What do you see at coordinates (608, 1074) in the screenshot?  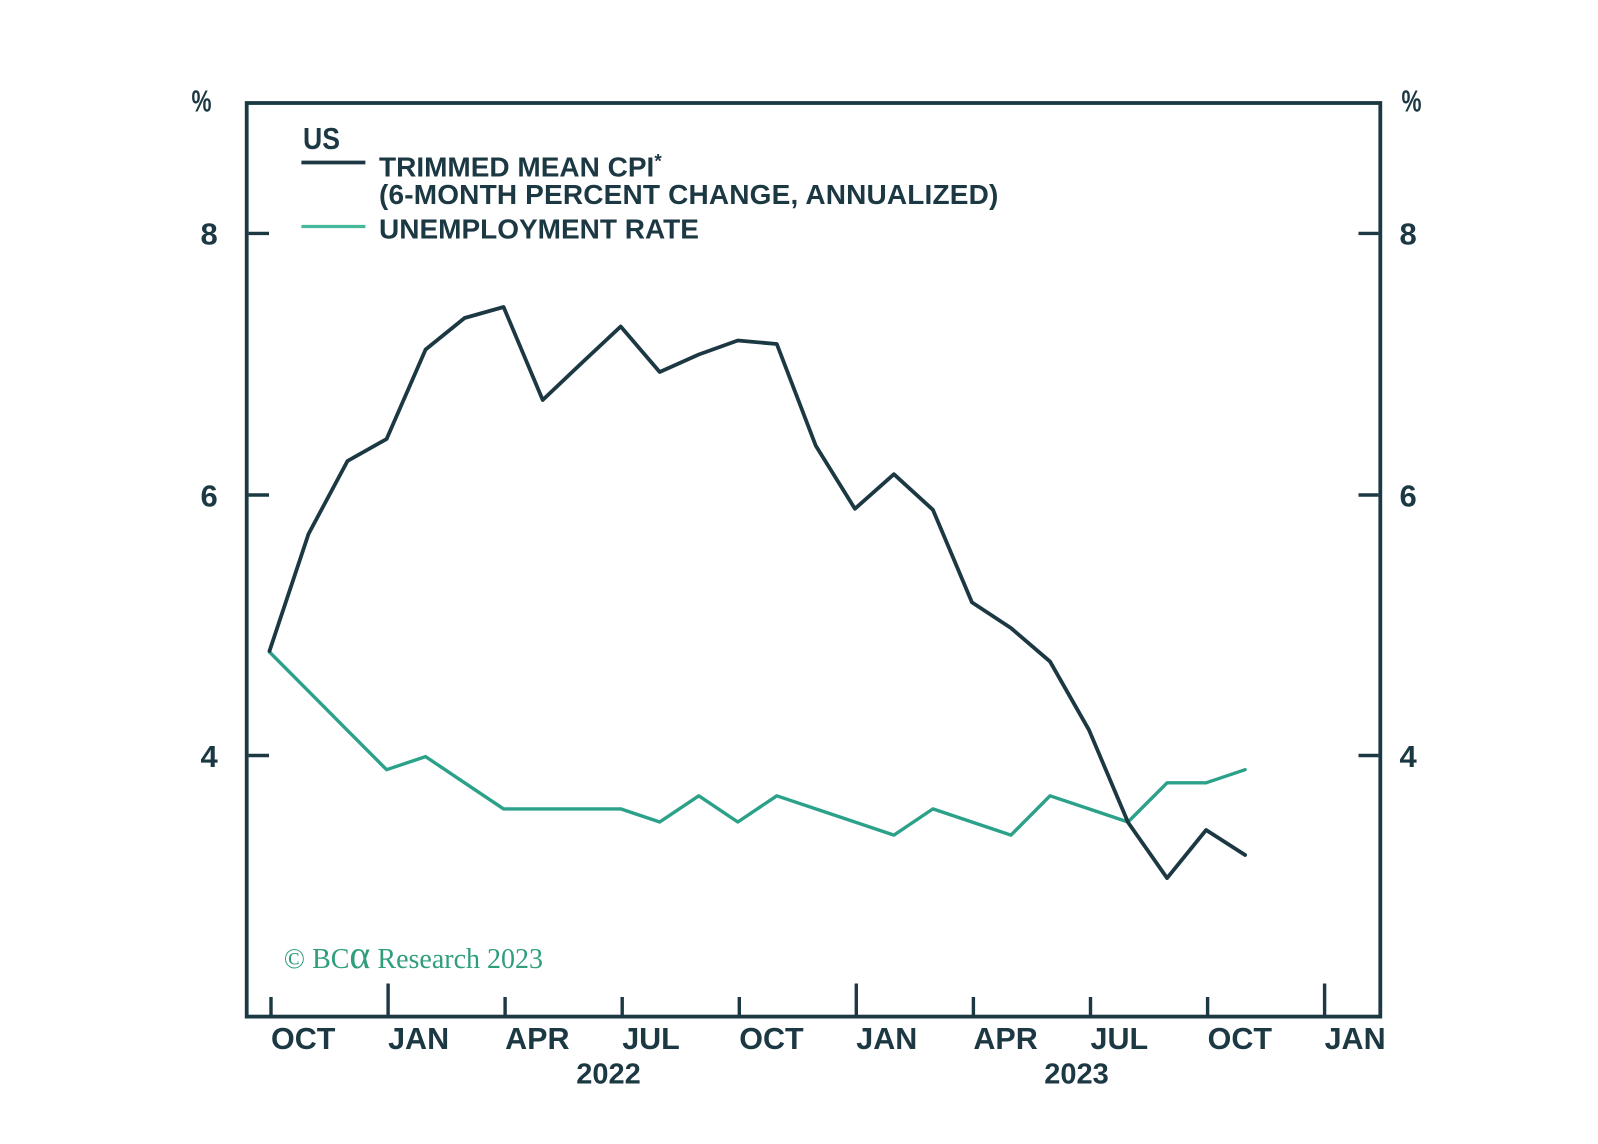 I see `svg-text: 2022` at bounding box center [608, 1074].